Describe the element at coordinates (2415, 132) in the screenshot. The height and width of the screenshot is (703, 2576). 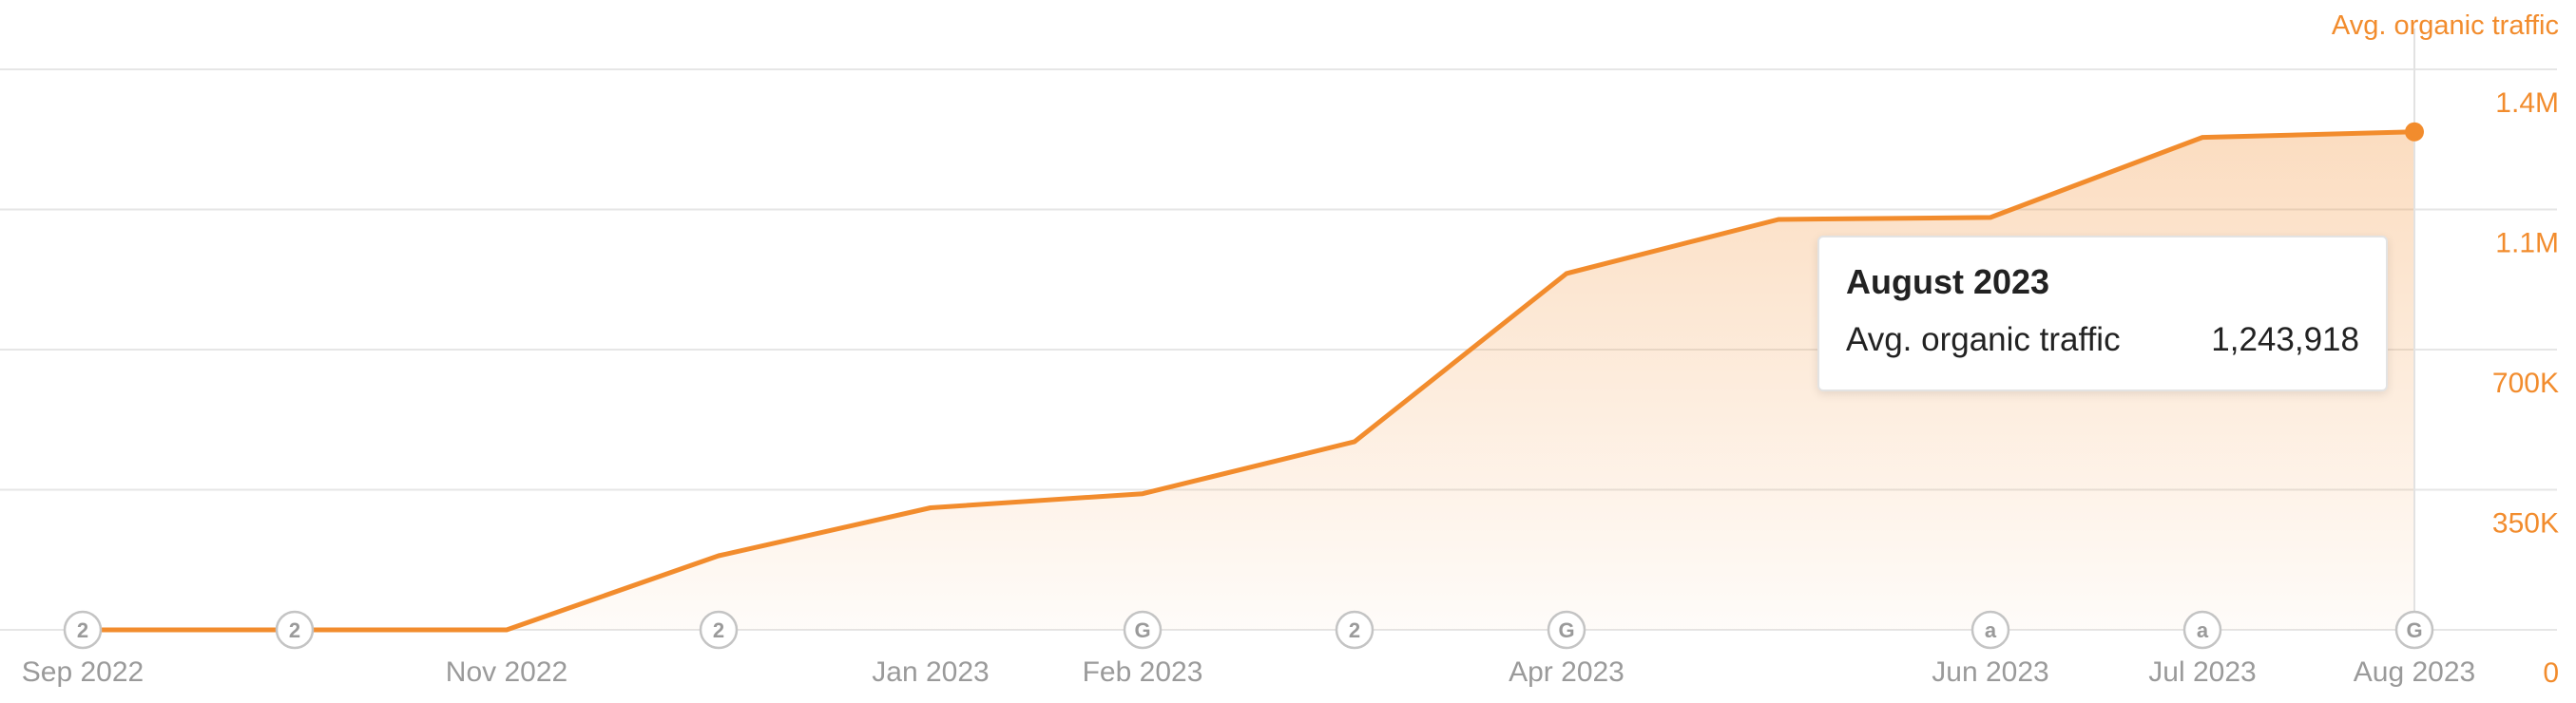
I see `highlighted-point` at that location.